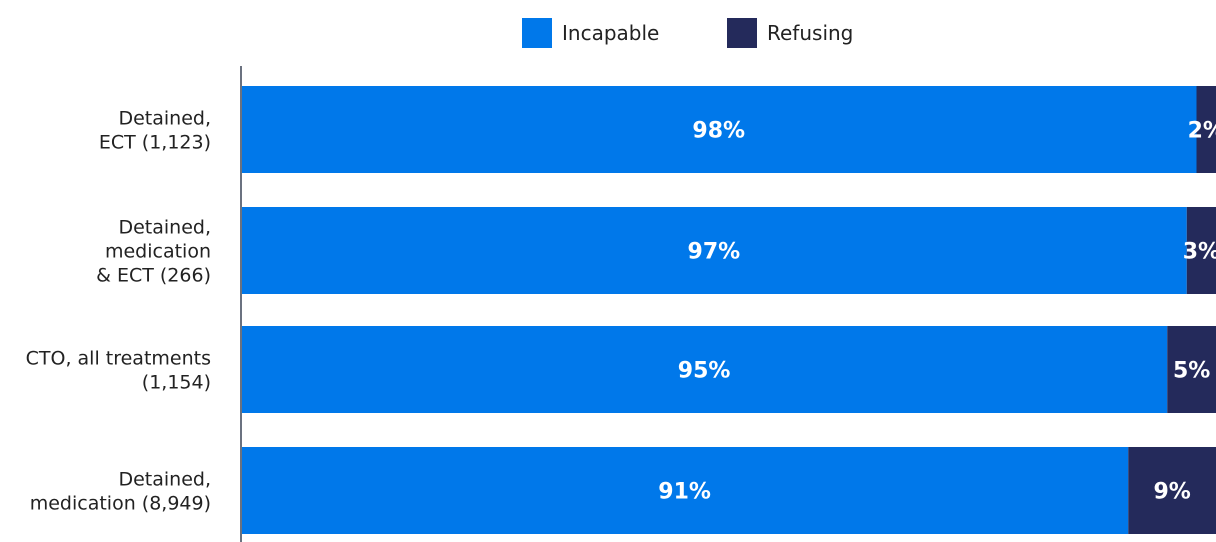 This screenshot has height=542, width=1216. I want to click on data-label-refusing-4: 9%, so click(1171, 492).